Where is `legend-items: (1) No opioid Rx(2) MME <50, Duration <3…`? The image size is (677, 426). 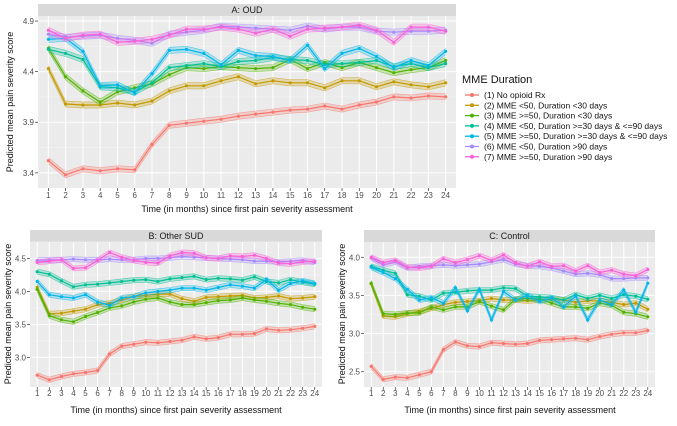
legend-items: (1) No opioid Rx(2) MME <50, Duration <3… is located at coordinates (566, 126).